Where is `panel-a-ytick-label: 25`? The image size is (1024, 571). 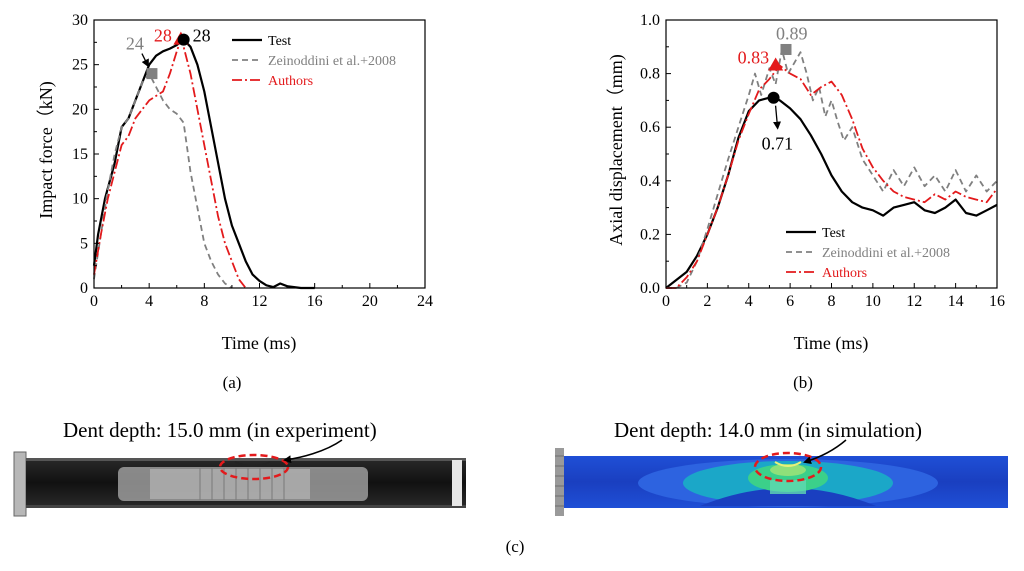 panel-a-ytick-label: 25 is located at coordinates (80, 65).